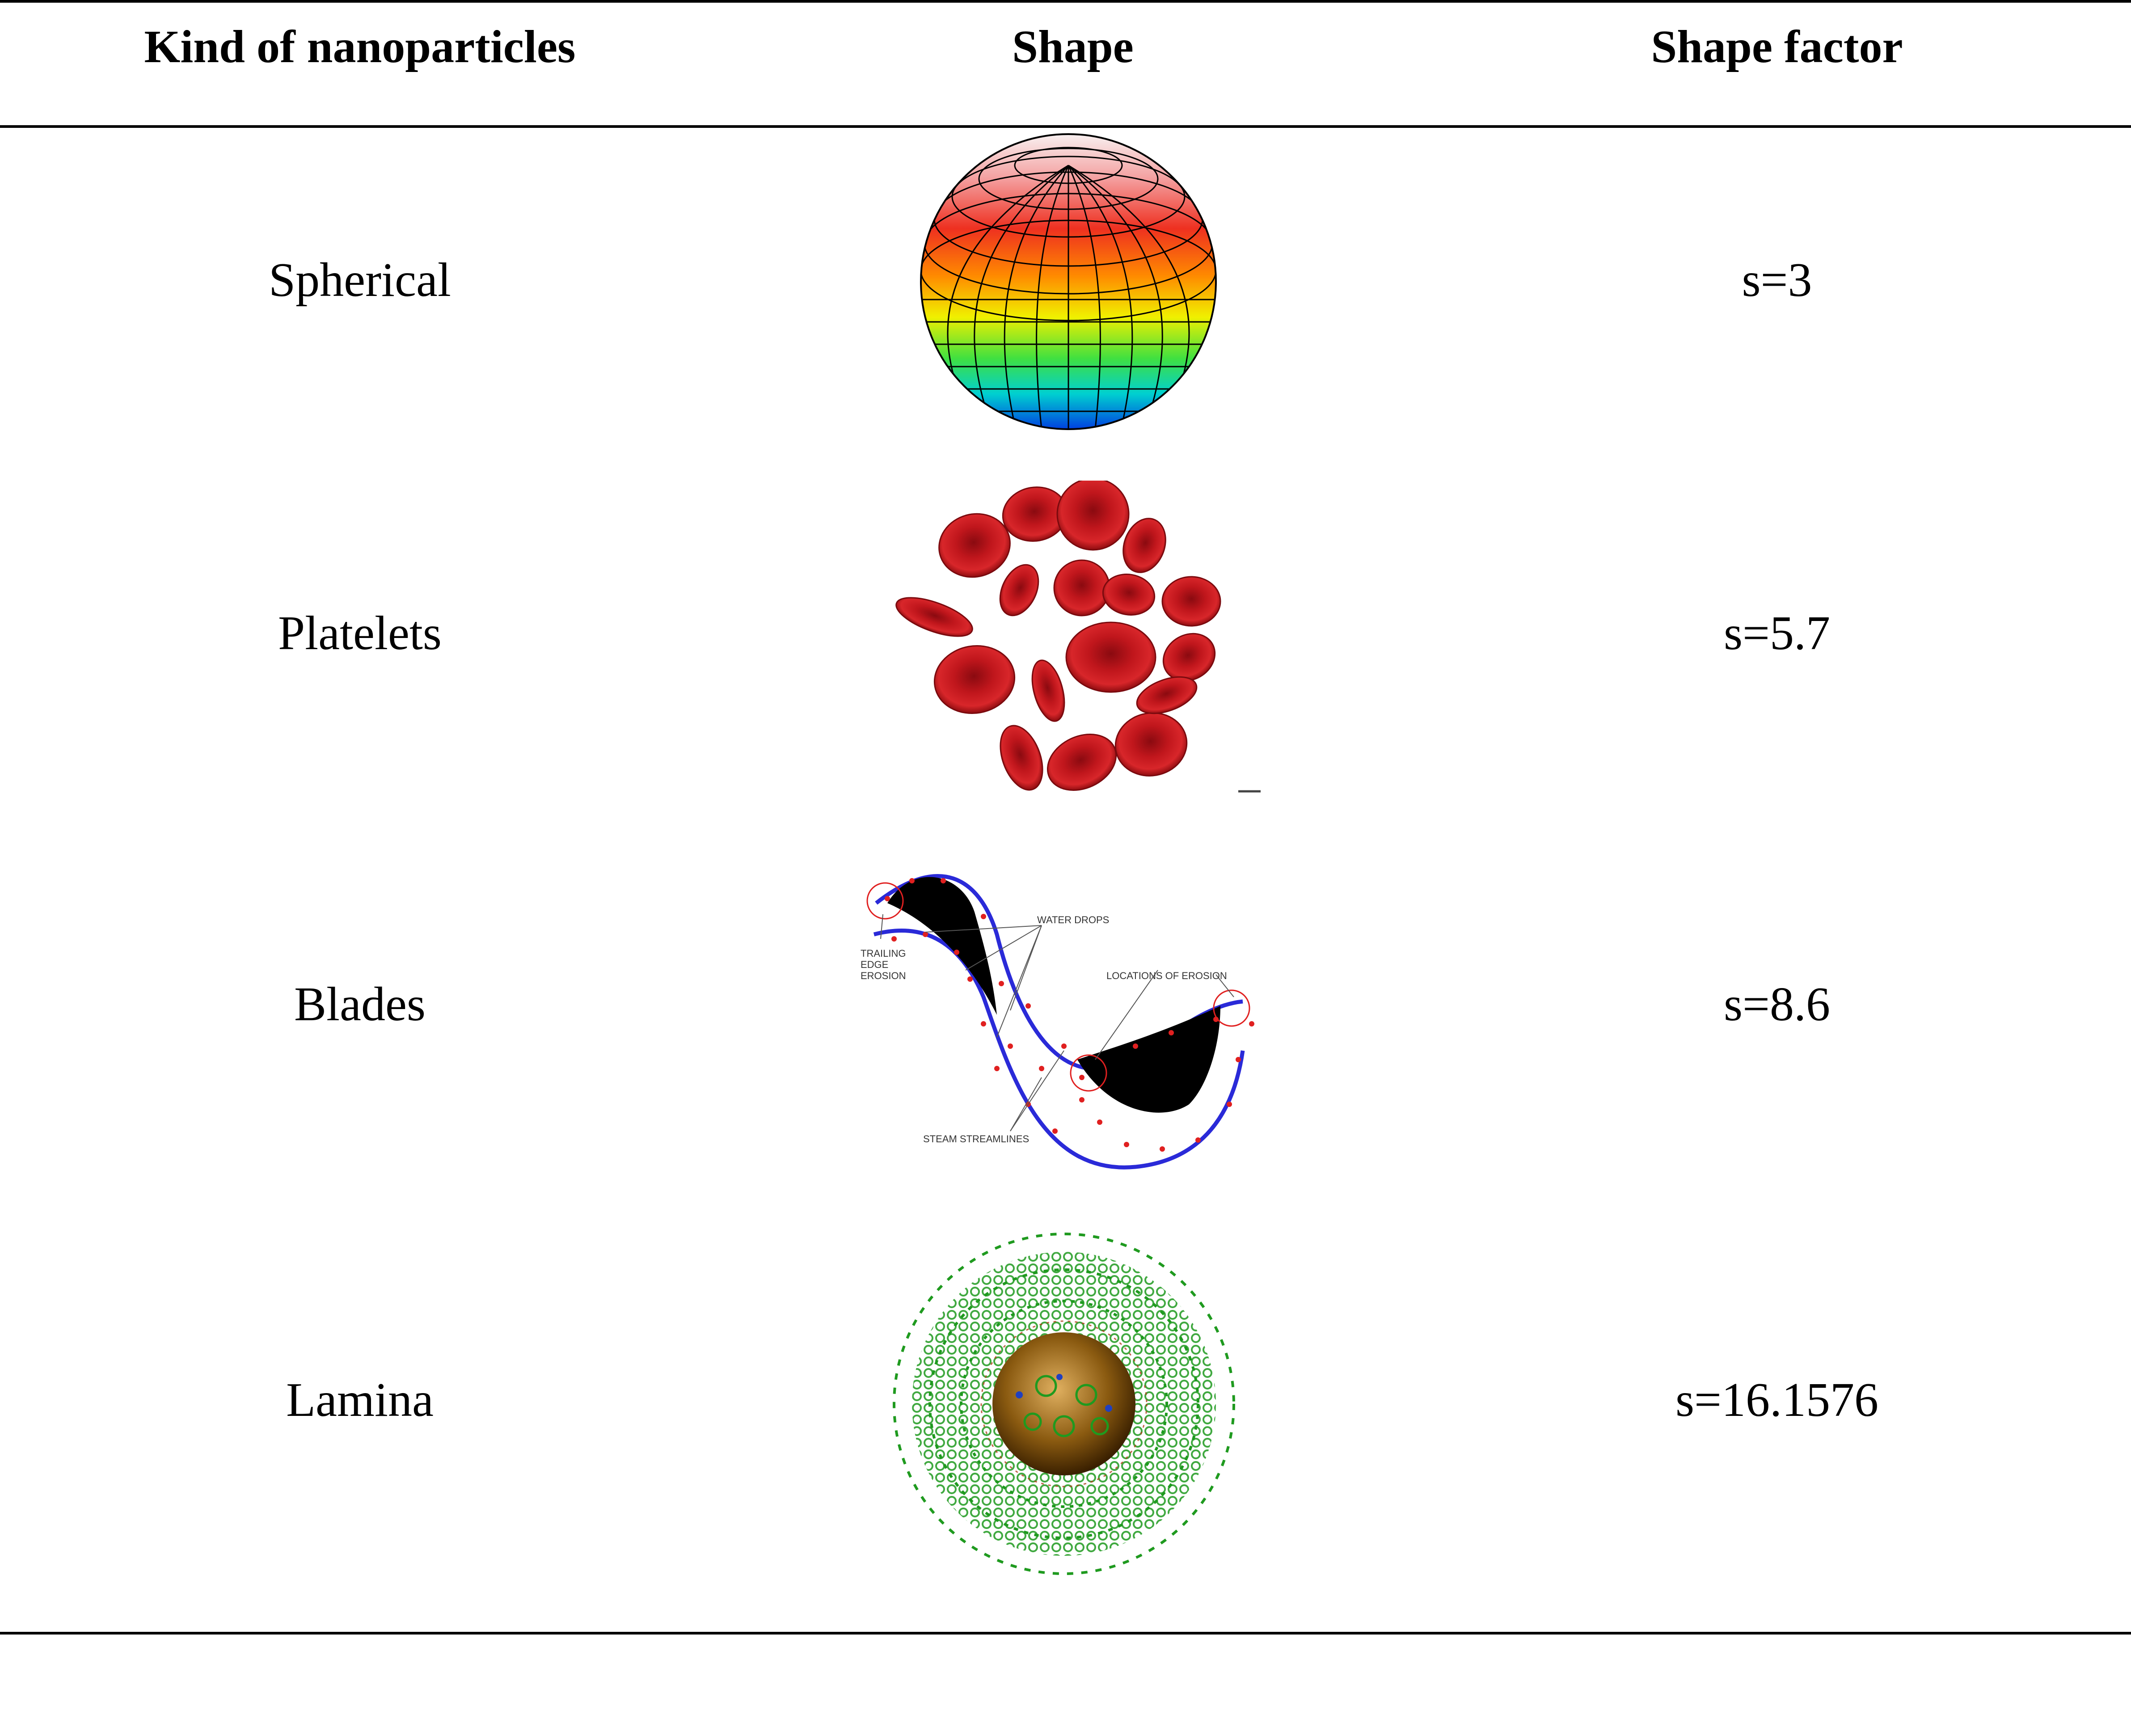  I want to click on label-erosion: EROSION, so click(883, 975).